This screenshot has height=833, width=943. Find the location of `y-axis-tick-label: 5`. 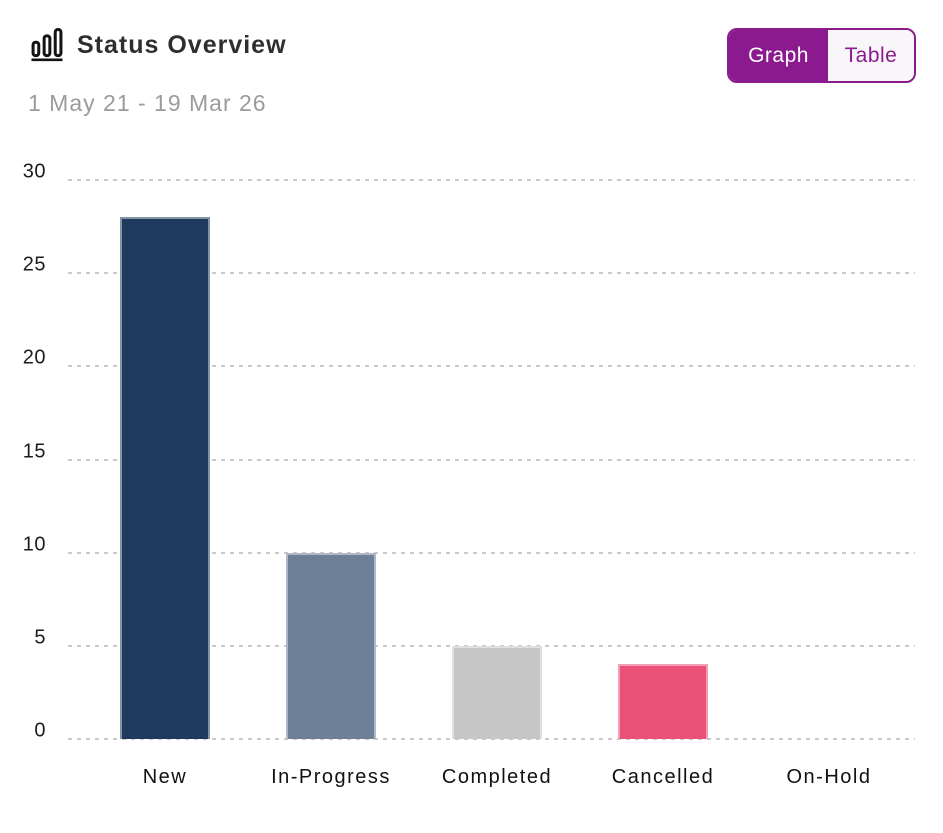

y-axis-tick-label: 5 is located at coordinates (40, 637).